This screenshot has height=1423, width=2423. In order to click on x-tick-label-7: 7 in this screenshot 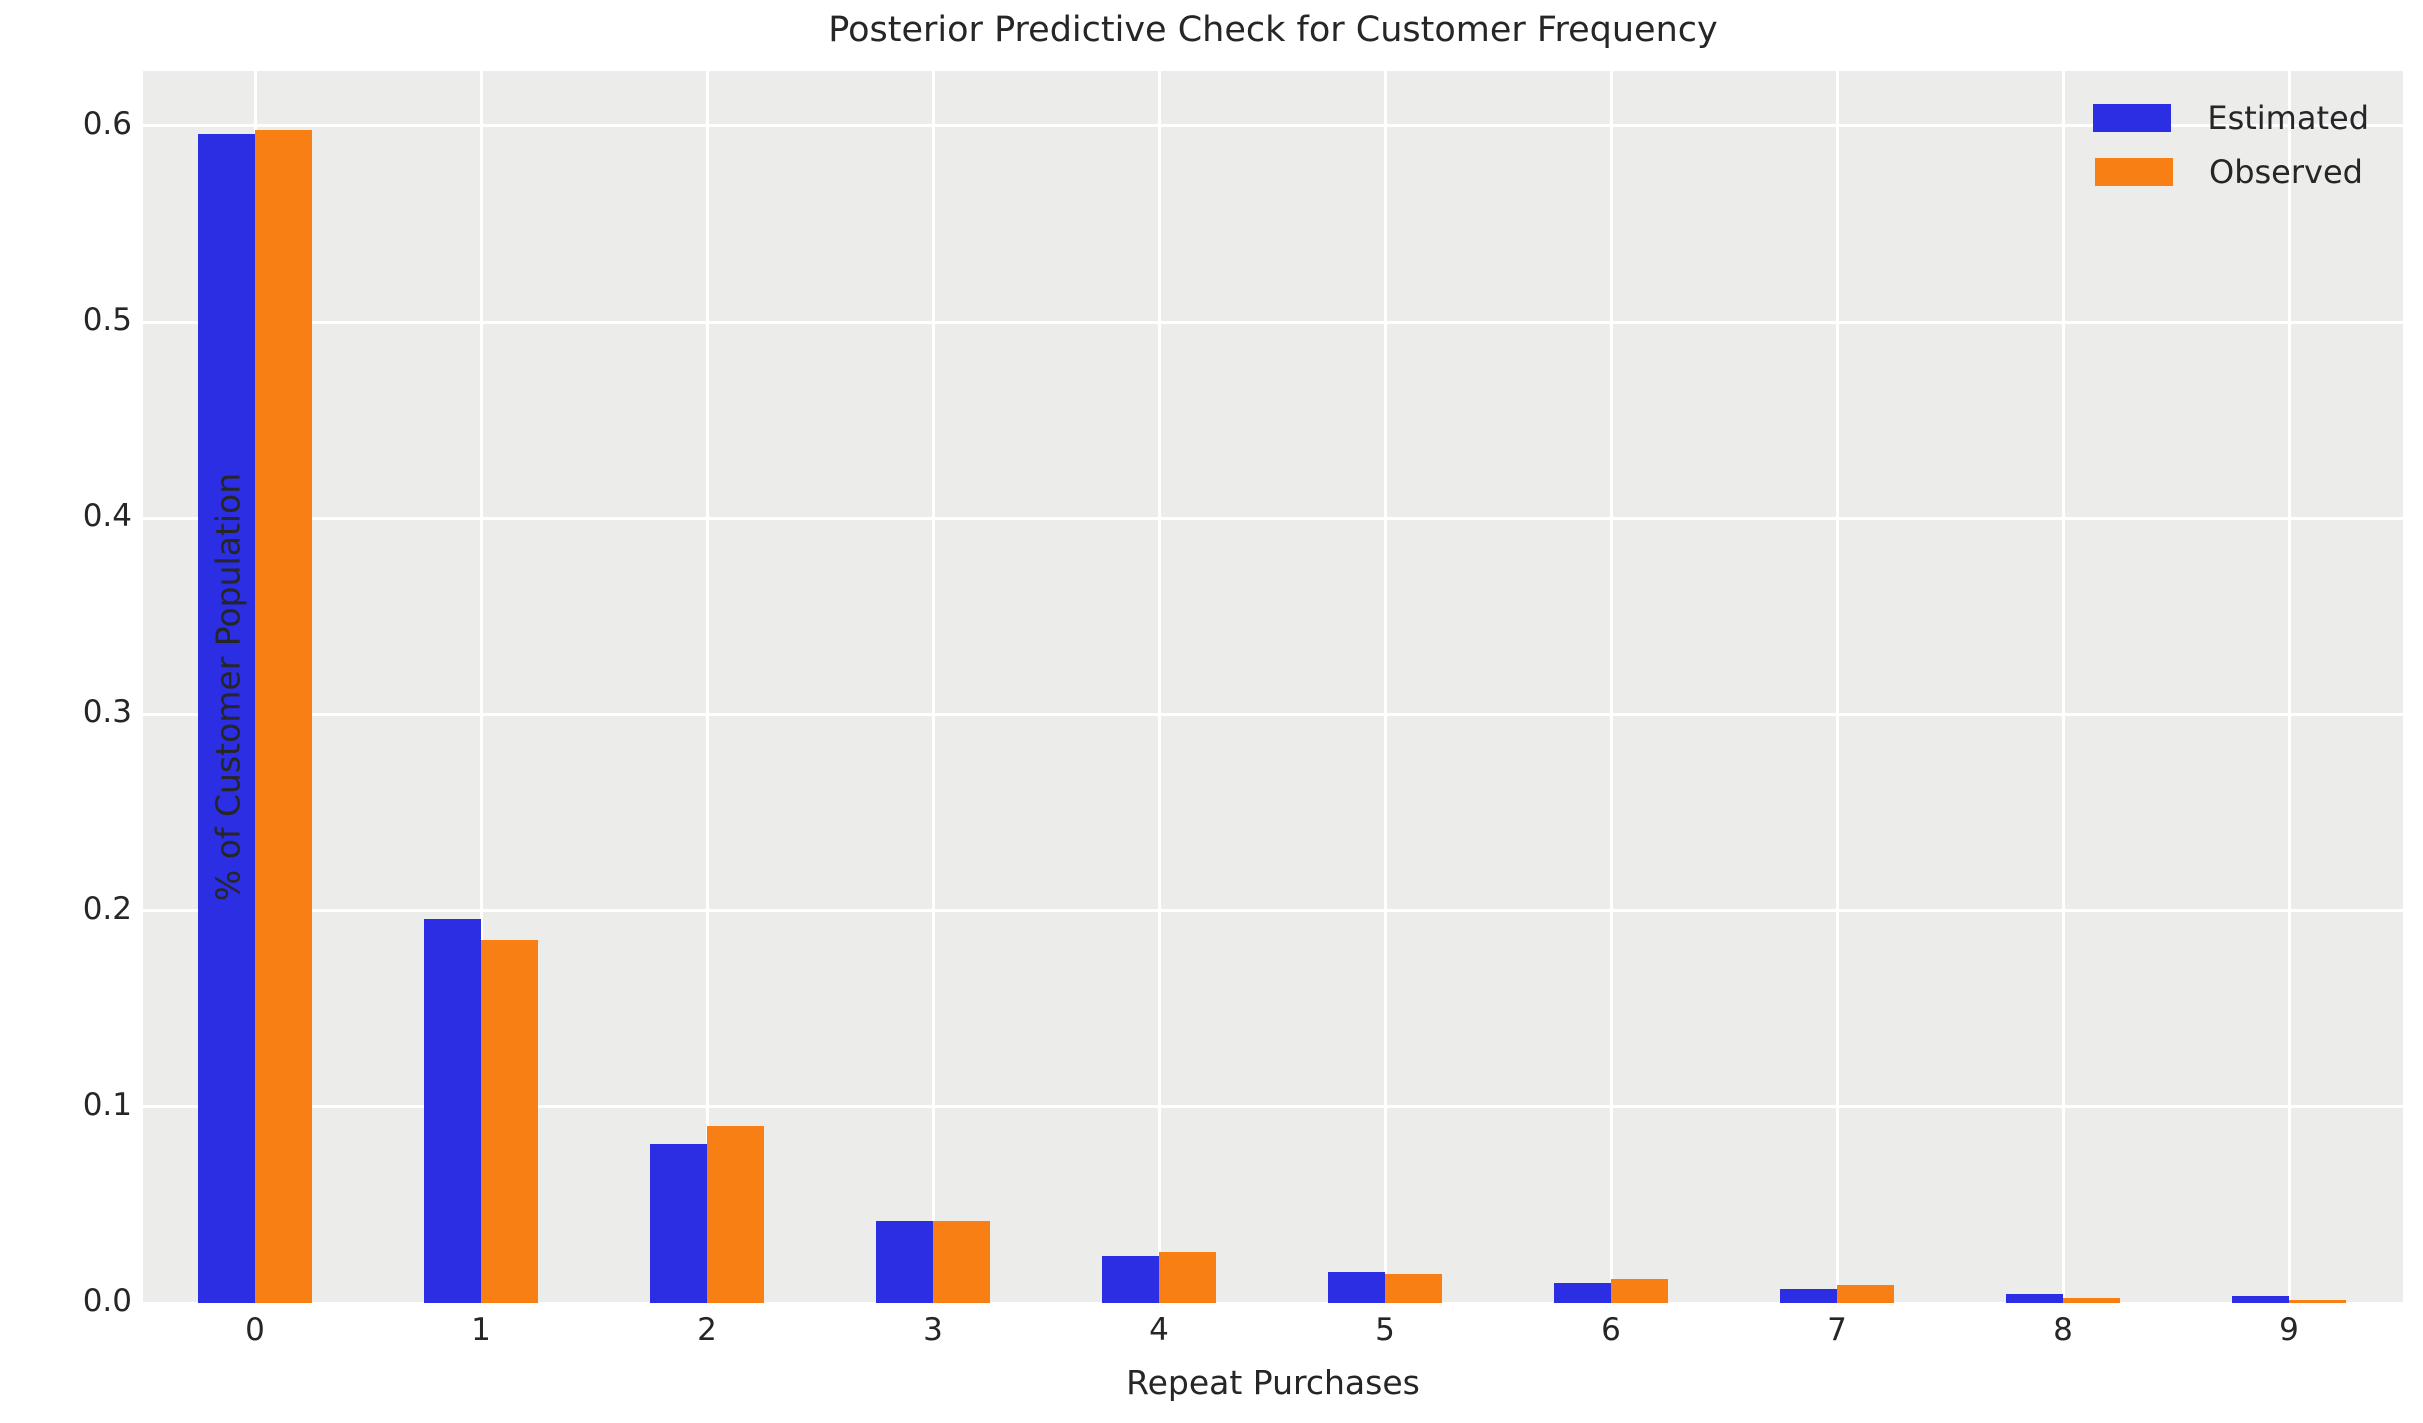, I will do `click(1837, 1330)`.